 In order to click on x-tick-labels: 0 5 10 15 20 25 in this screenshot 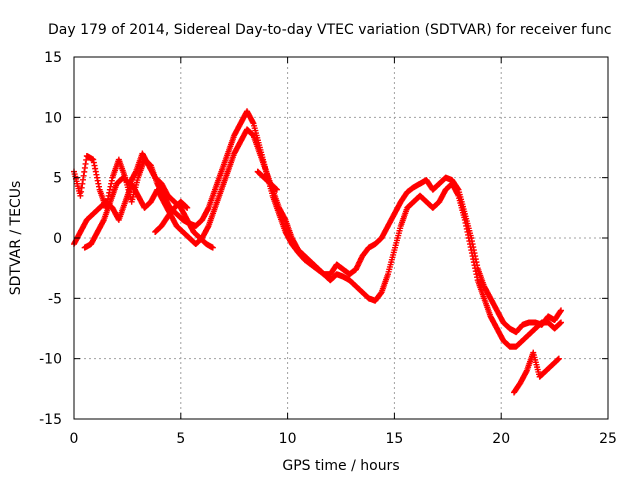, I will do `click(343, 439)`.